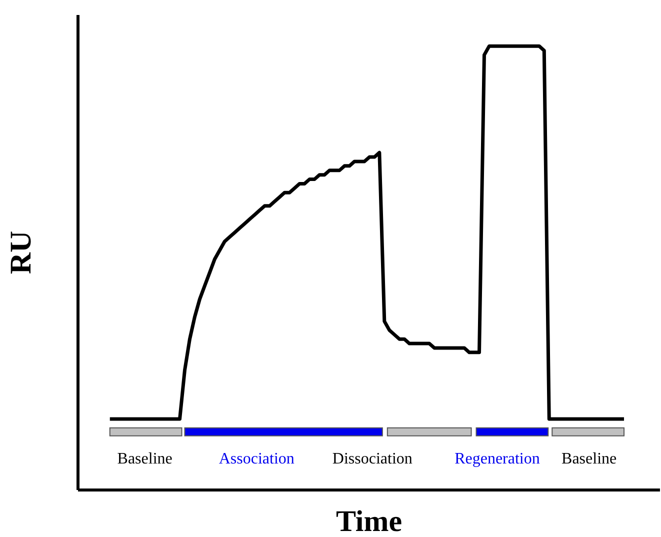 The height and width of the screenshot is (537, 661). Describe the element at coordinates (497, 459) in the screenshot. I see `annotation: Regeneration` at that location.